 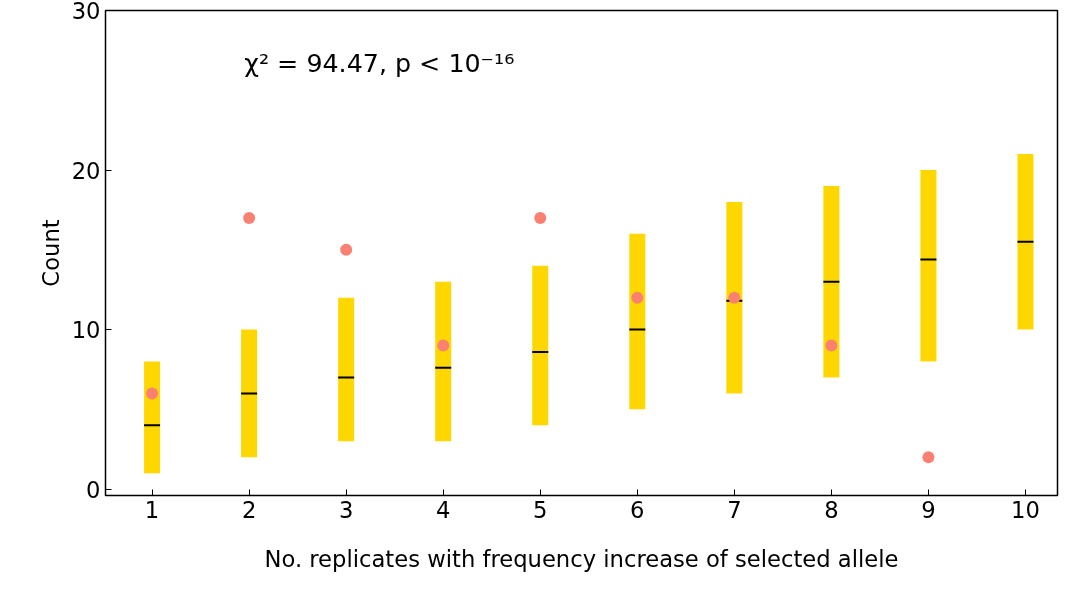 What do you see at coordinates (346, 509) in the screenshot?
I see `x-tick-label: 3` at bounding box center [346, 509].